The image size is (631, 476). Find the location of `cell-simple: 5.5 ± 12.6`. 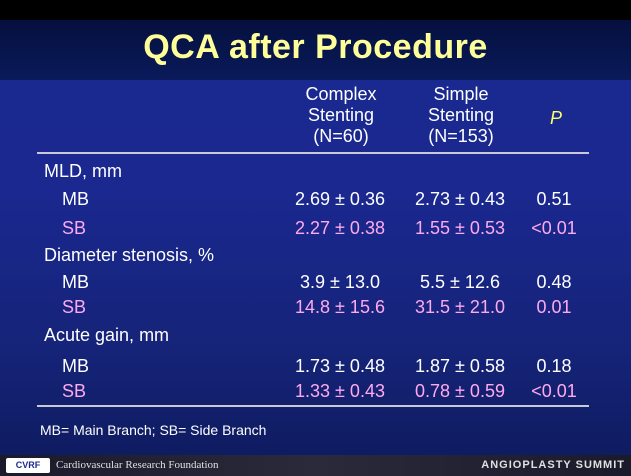

cell-simple: 5.5 ± 12.6 is located at coordinates (460, 282).